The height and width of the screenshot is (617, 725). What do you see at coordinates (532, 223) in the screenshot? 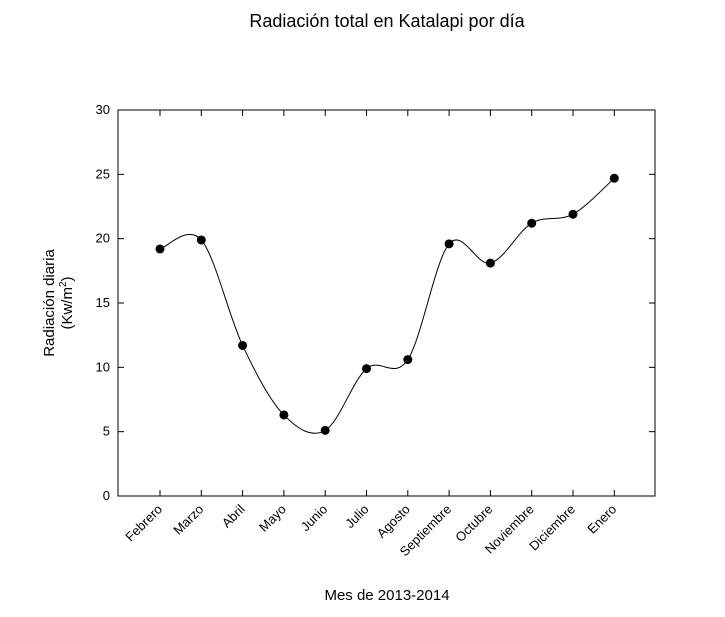
I see `data-point-noviembre` at bounding box center [532, 223].